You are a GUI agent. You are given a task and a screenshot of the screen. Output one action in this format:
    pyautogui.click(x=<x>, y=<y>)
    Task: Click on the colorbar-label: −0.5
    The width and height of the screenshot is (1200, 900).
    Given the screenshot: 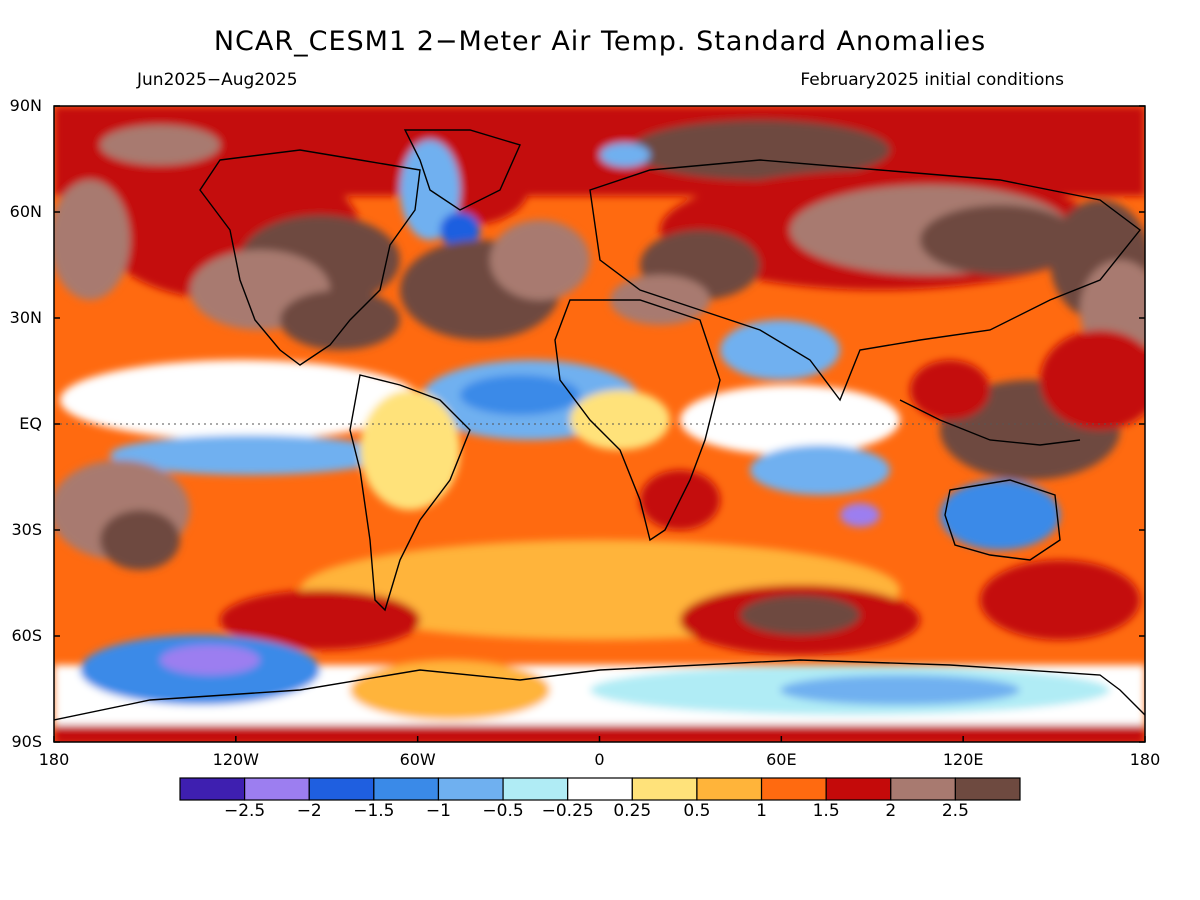 What is the action you would take?
    pyautogui.click(x=503, y=811)
    